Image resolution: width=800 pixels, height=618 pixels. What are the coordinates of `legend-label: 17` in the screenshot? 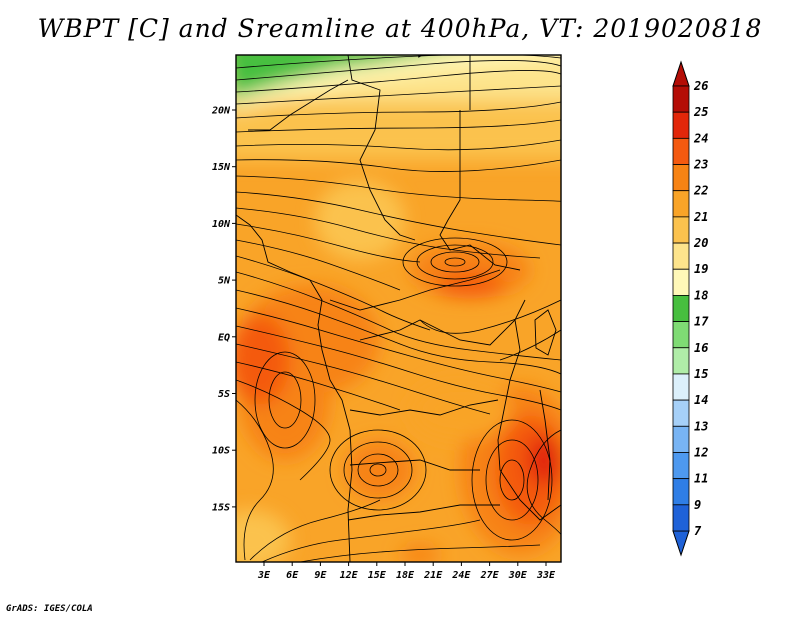 It's located at (701, 322).